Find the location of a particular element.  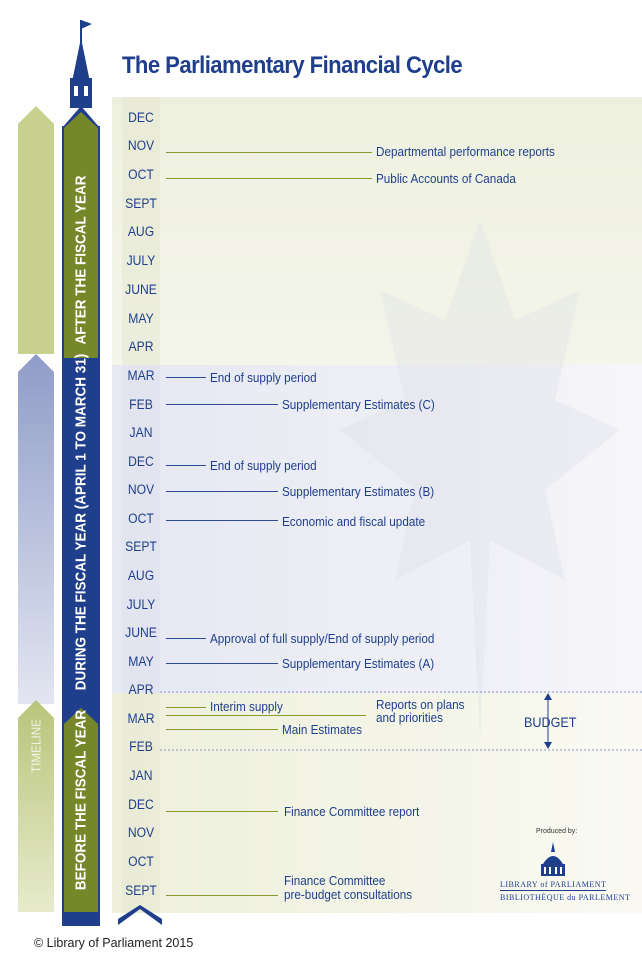

produced-by-label: Produced by: is located at coordinates (557, 831).